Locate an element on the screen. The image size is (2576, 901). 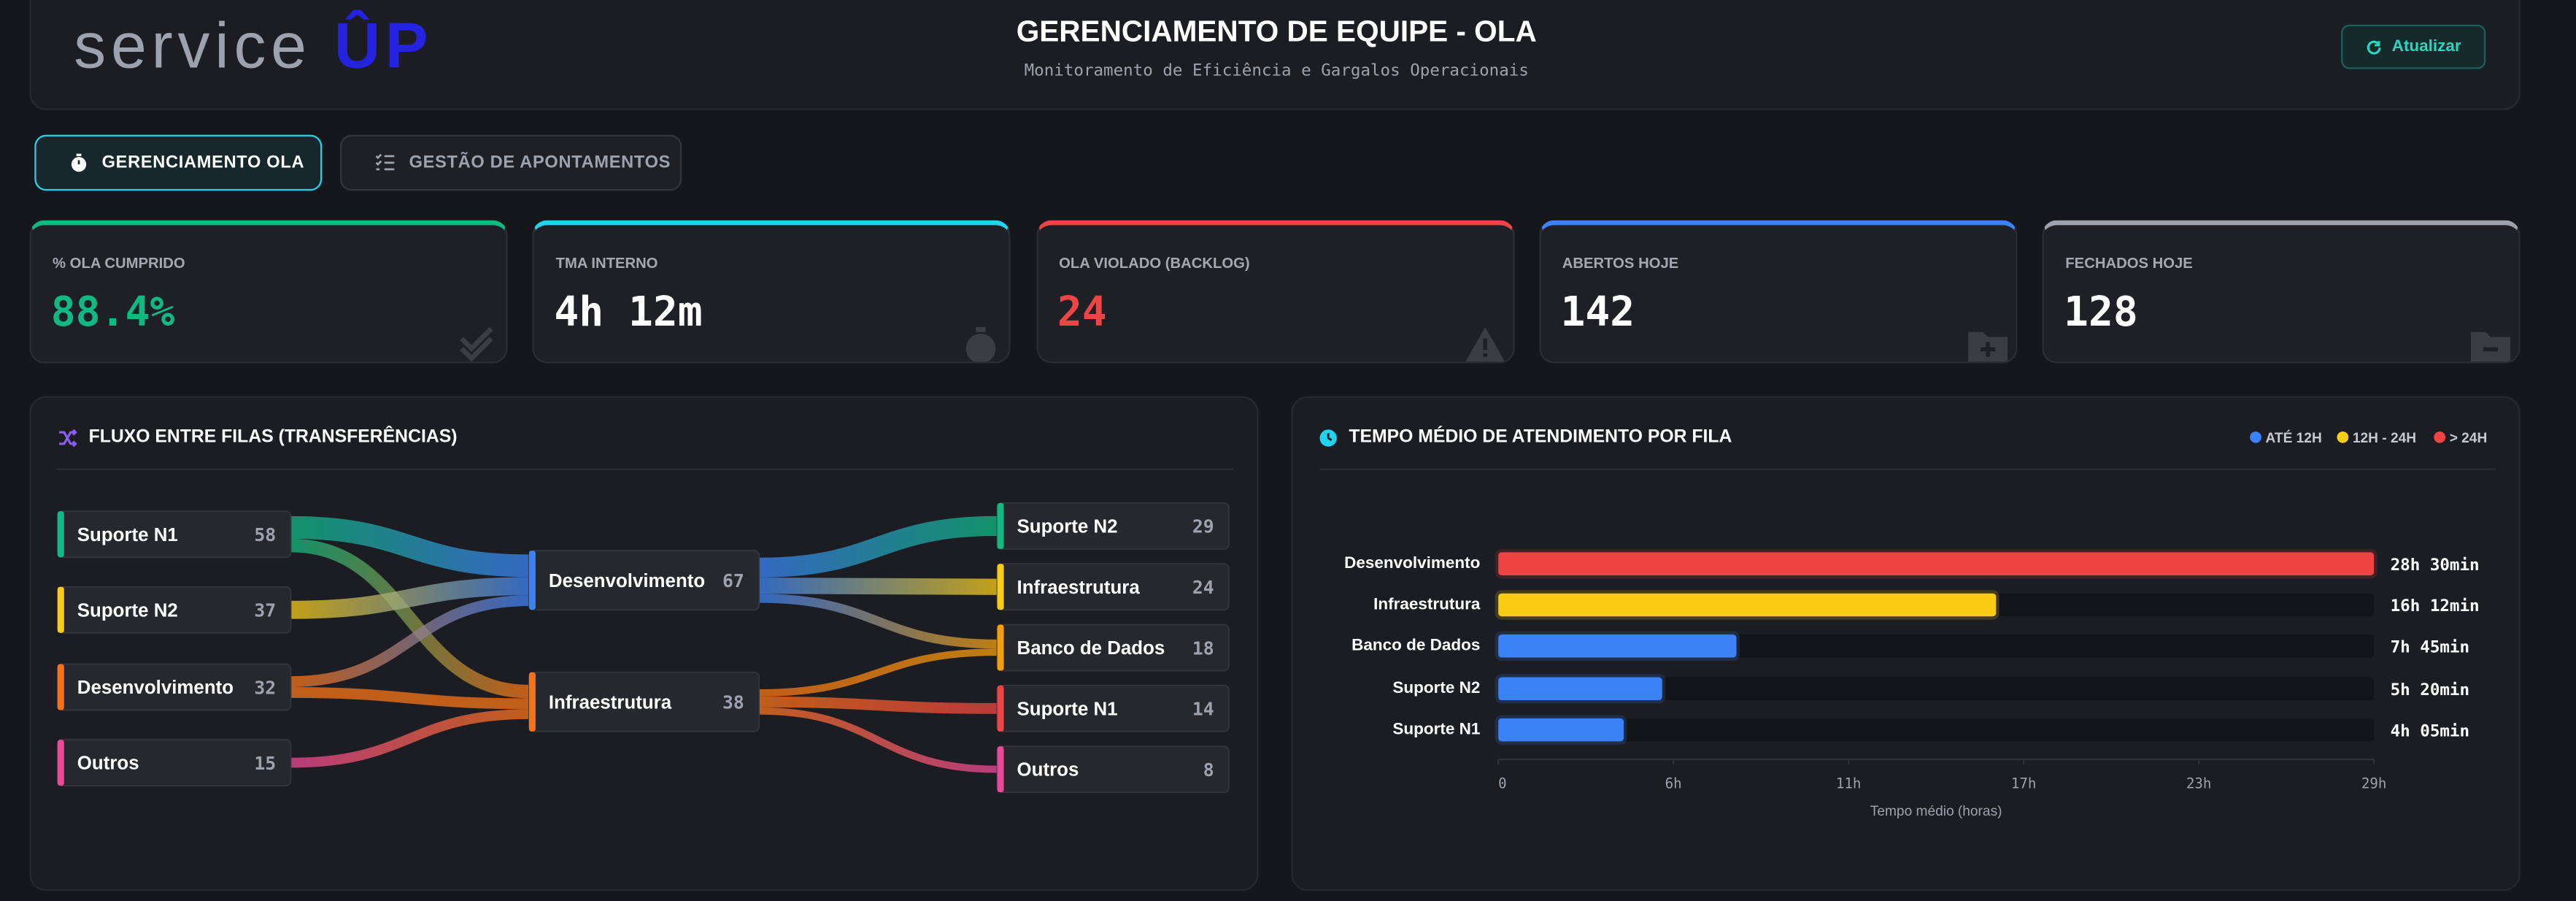
node-value: 38 is located at coordinates (733, 703).